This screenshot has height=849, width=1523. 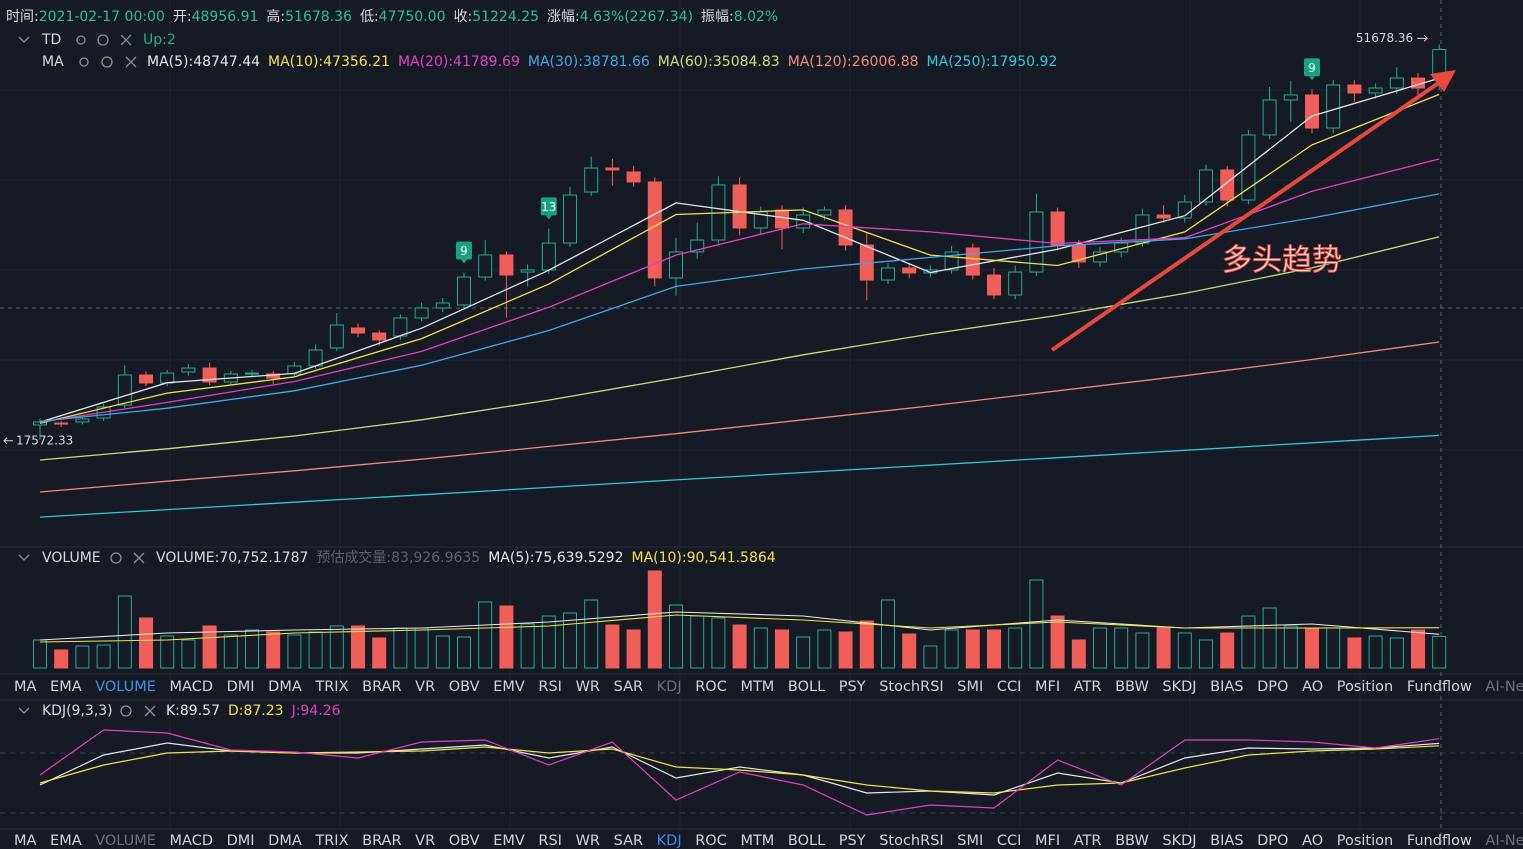 I want to click on header-value: 2021-02-17 00:00, so click(x=102, y=17).